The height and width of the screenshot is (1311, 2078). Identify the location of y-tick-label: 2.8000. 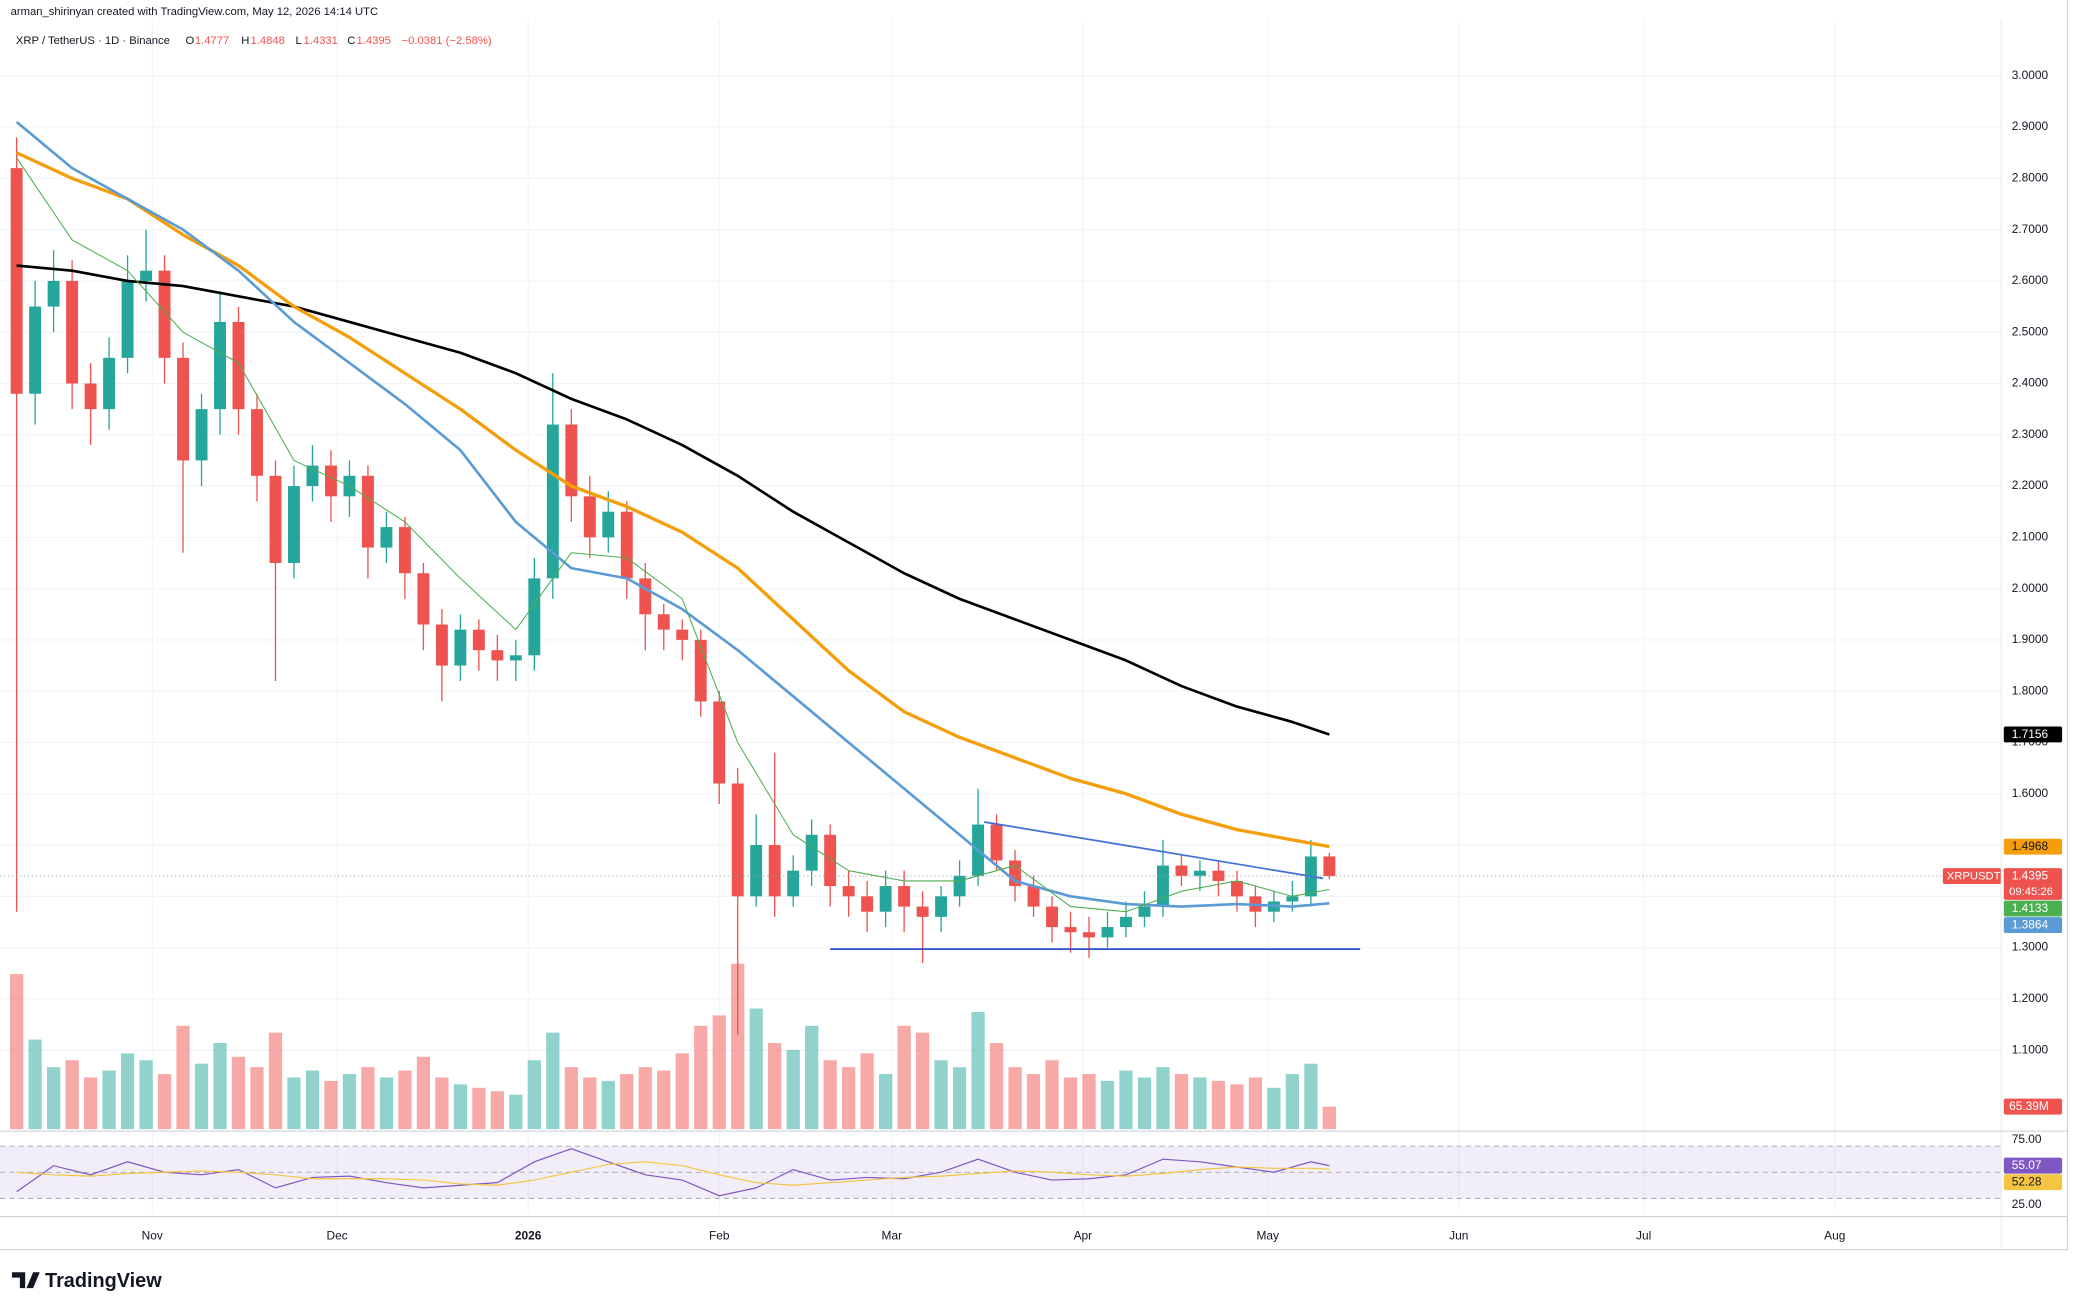
(2030, 178).